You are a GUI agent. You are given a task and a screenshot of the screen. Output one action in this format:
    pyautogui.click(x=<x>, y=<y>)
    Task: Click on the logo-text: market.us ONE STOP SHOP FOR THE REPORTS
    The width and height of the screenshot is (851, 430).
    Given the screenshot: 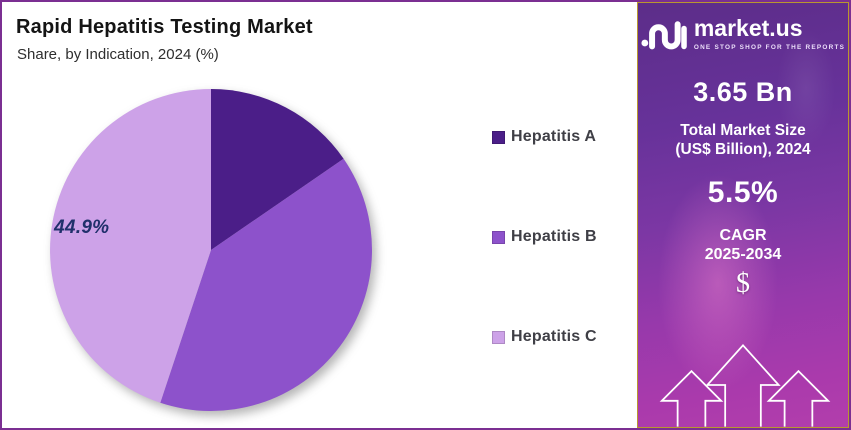 What is the action you would take?
    pyautogui.click(x=769, y=33)
    